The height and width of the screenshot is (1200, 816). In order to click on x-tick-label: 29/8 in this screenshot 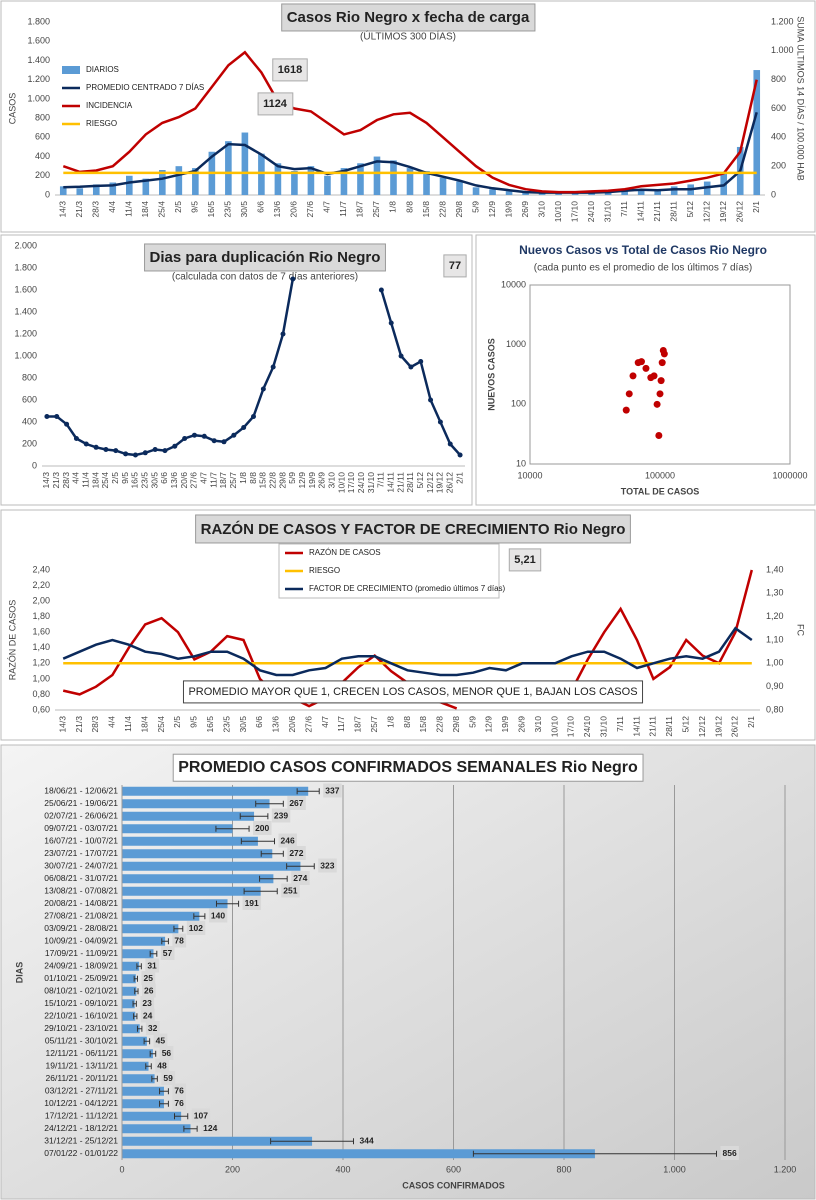, I will do `click(456, 724)`.